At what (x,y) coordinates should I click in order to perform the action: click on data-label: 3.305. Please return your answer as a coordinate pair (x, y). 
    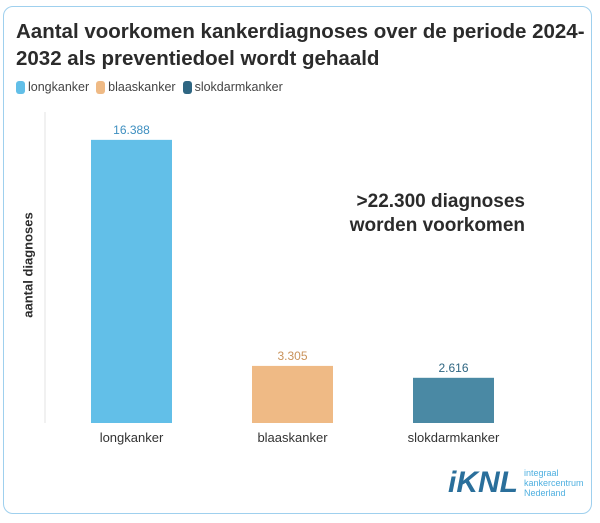
    Looking at the image, I should click on (292, 356).